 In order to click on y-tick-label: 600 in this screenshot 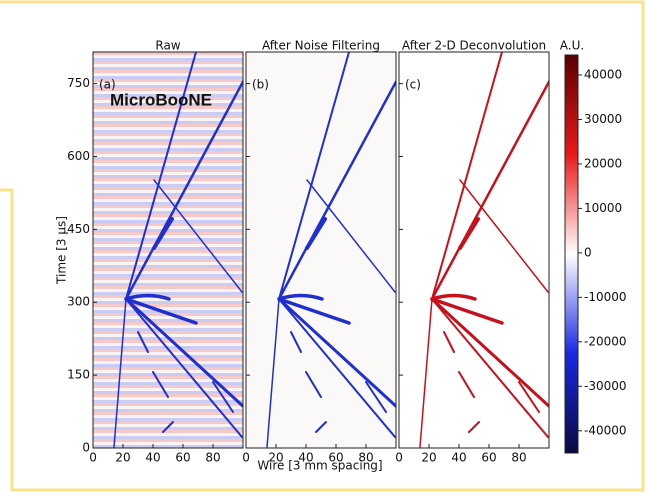, I will do `click(78, 156)`.